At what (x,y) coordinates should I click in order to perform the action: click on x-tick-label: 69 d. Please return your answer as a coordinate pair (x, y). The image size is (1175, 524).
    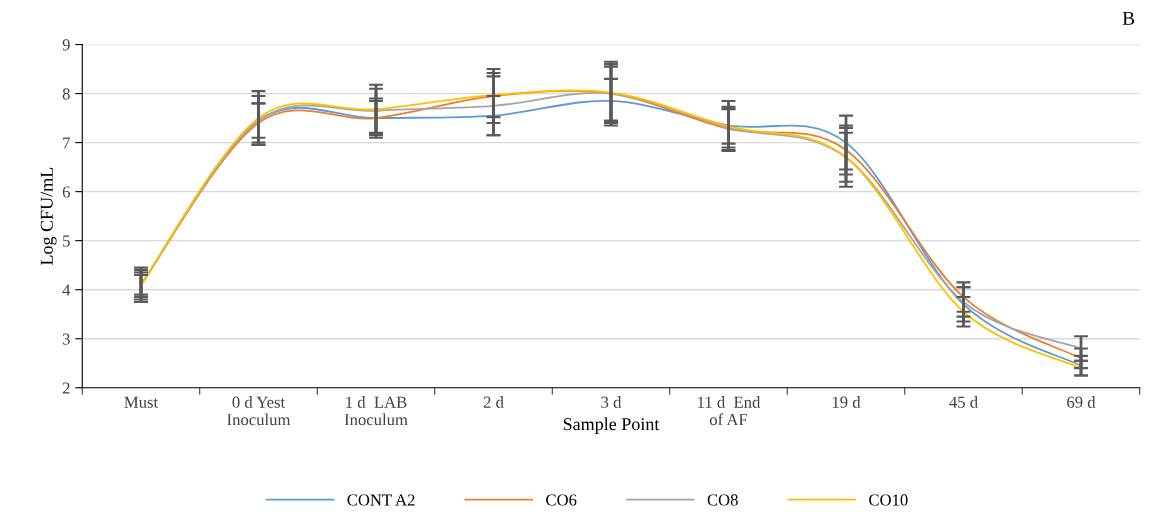
    Looking at the image, I should click on (1081, 402).